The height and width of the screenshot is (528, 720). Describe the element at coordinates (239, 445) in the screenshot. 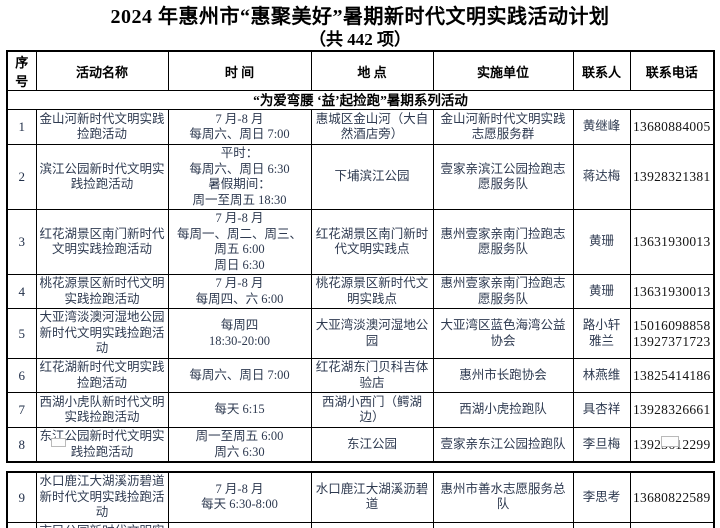

I see `cell-time: 周一至周五 6:00 周六 6:30` at that location.